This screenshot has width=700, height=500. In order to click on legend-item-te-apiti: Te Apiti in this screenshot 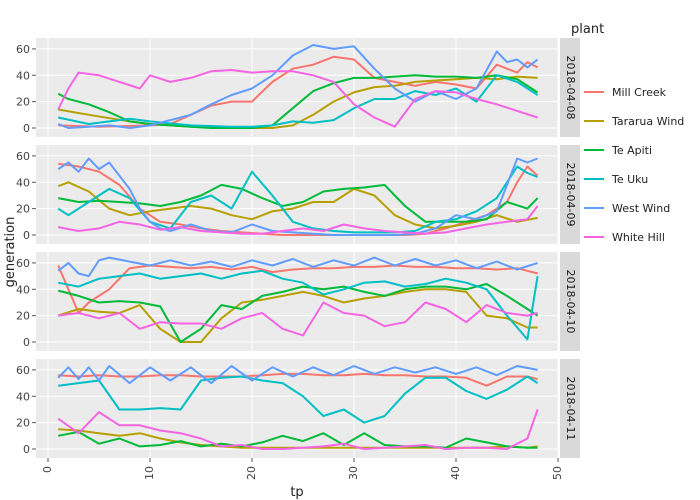, I will do `click(618, 150)`.